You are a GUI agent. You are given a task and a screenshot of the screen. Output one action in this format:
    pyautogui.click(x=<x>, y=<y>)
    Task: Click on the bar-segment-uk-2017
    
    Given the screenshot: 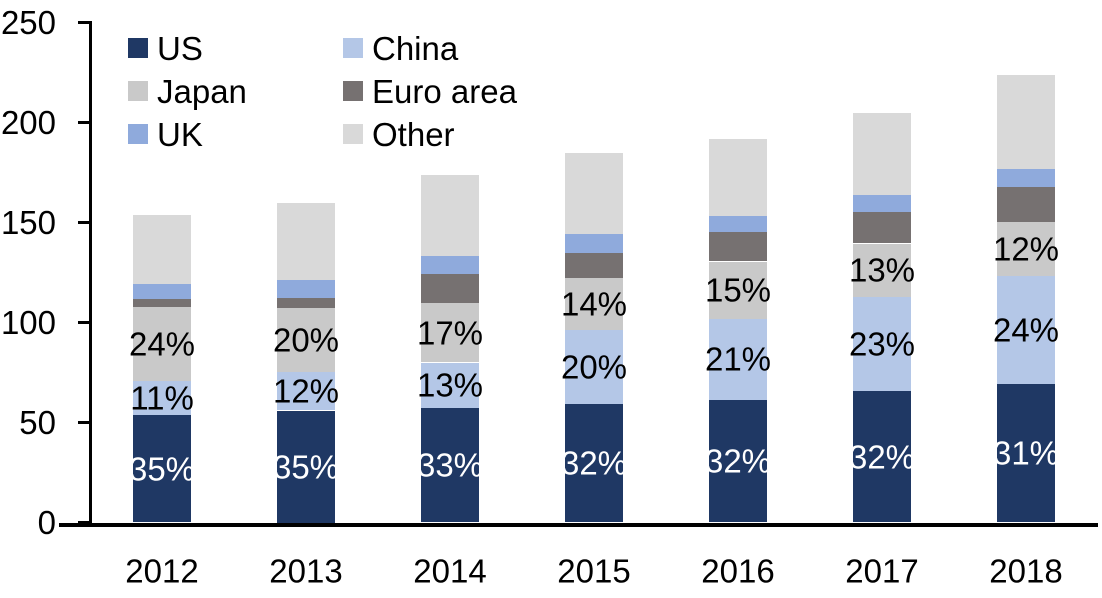 What is the action you would take?
    pyautogui.click(x=882, y=203)
    